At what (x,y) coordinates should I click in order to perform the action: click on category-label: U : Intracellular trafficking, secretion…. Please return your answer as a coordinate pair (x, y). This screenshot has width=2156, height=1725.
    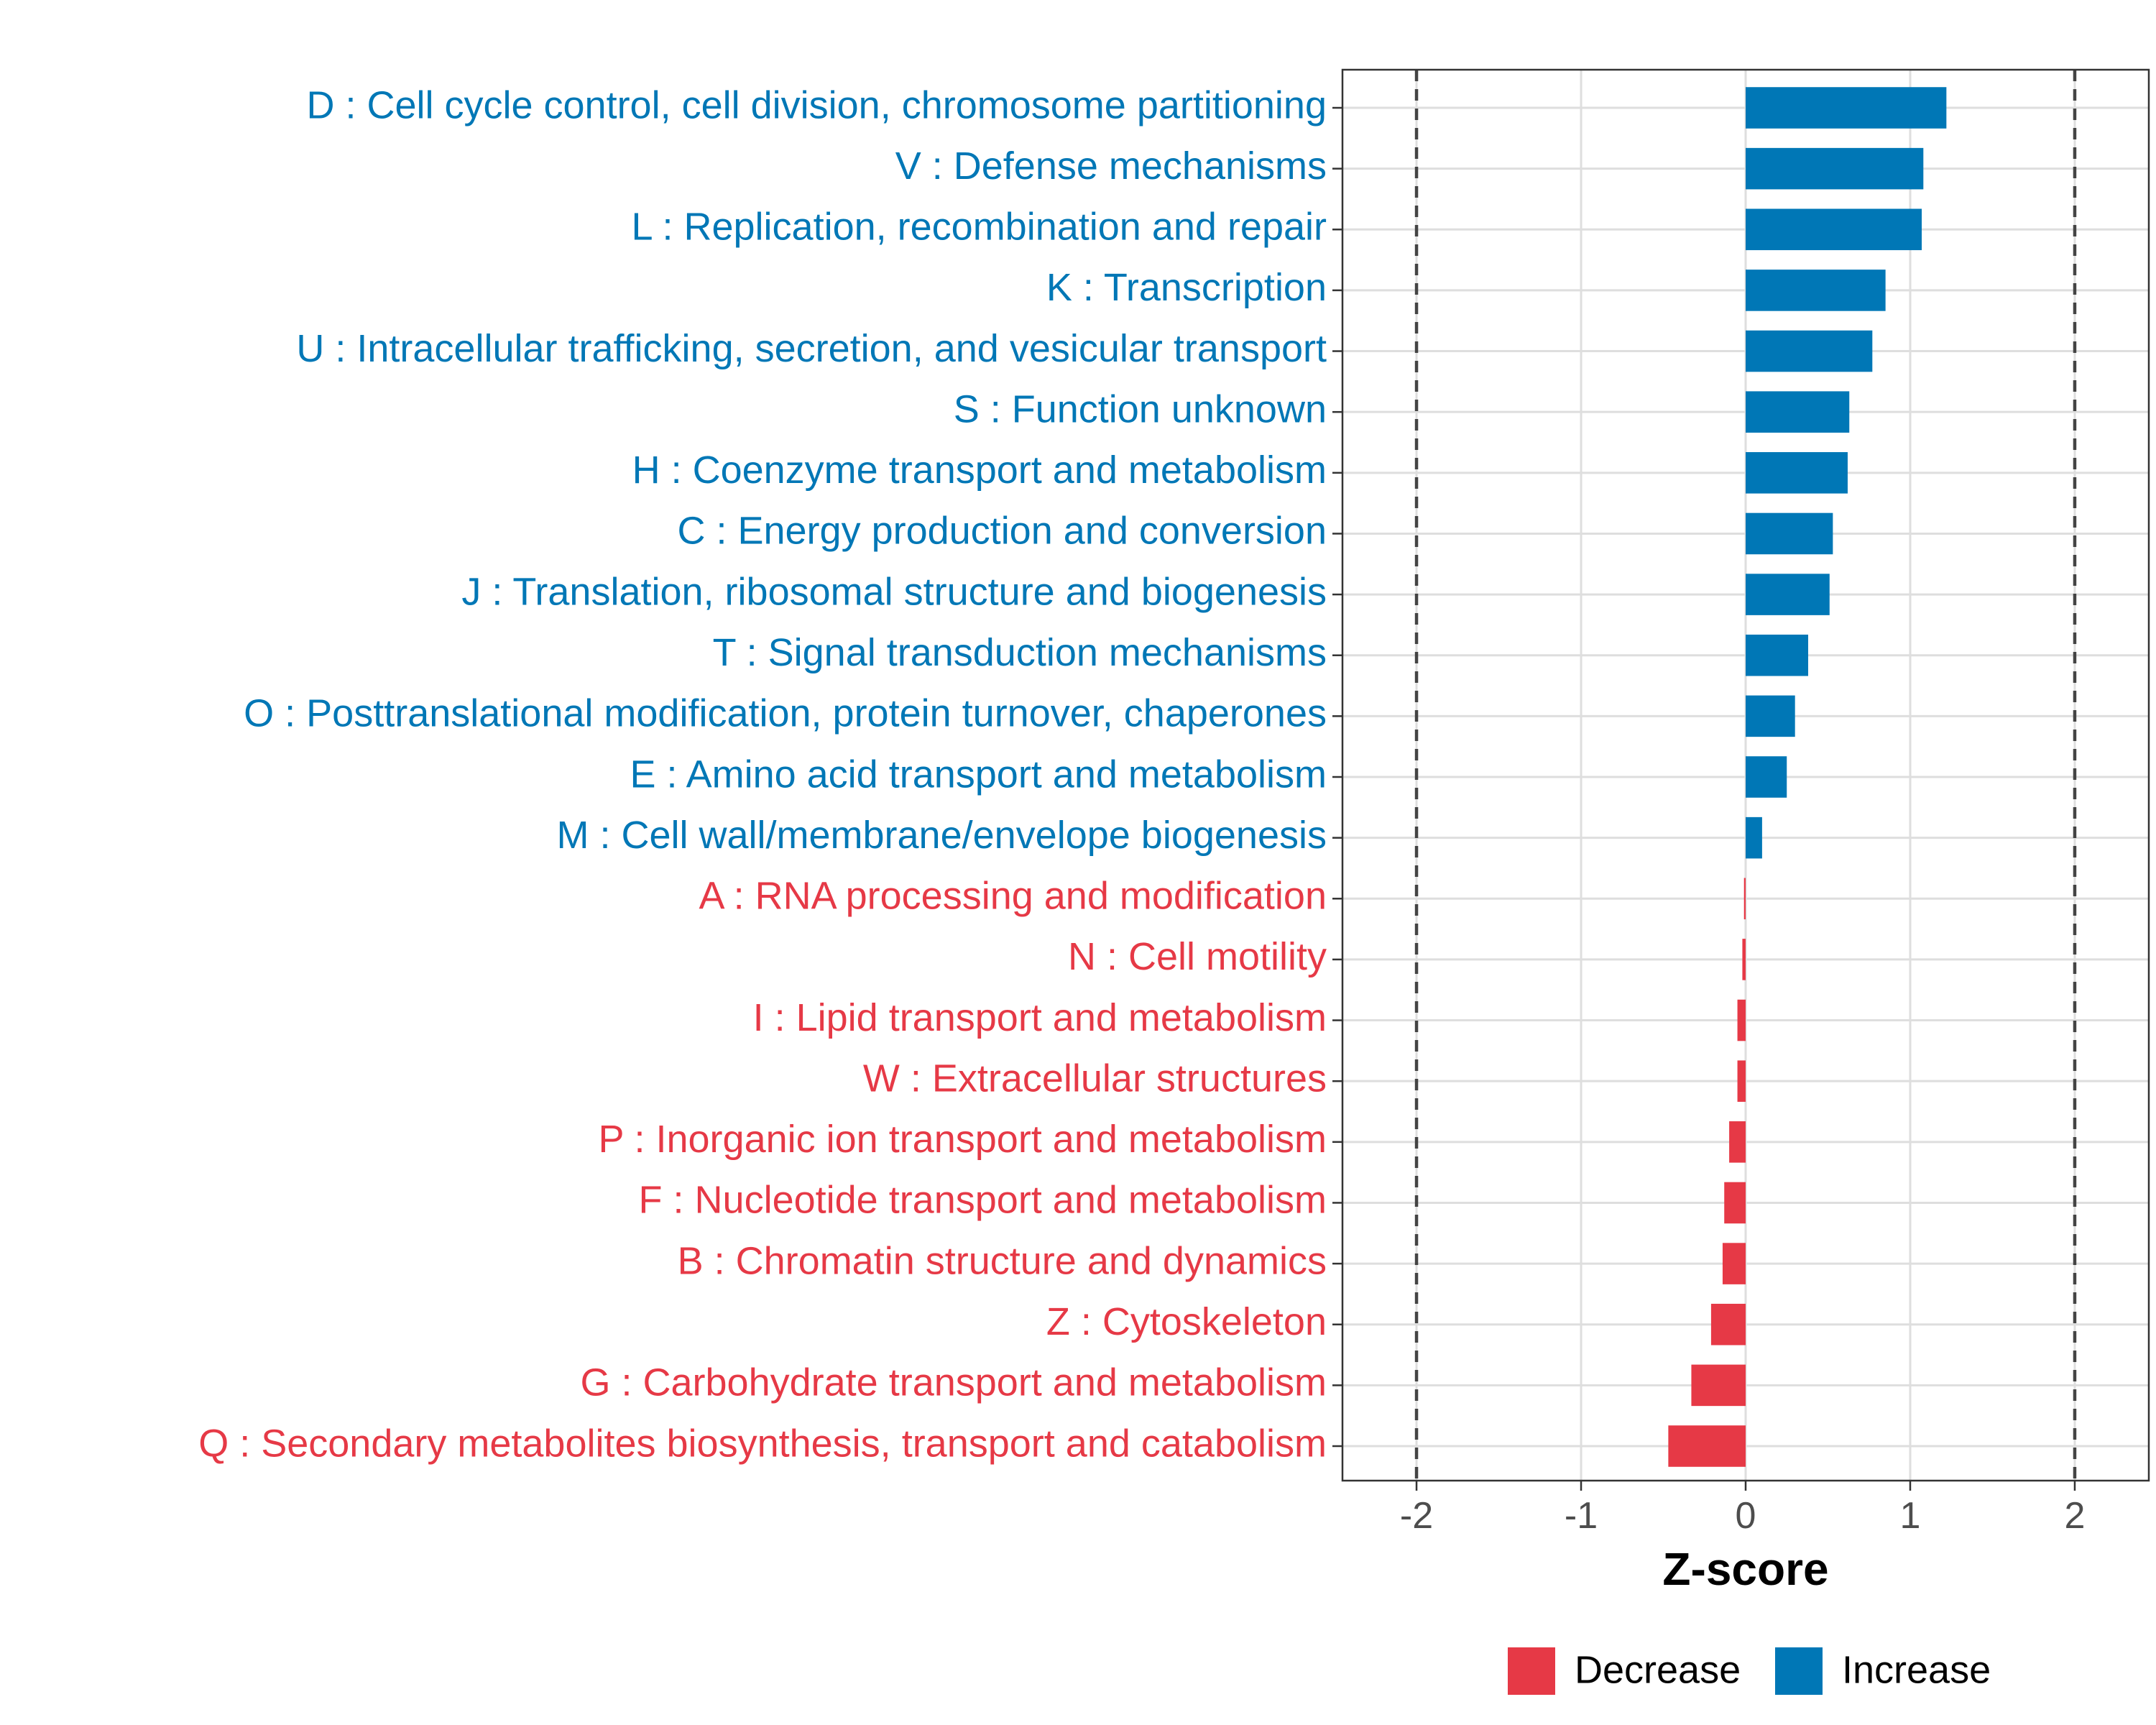
    Looking at the image, I should click on (811, 348).